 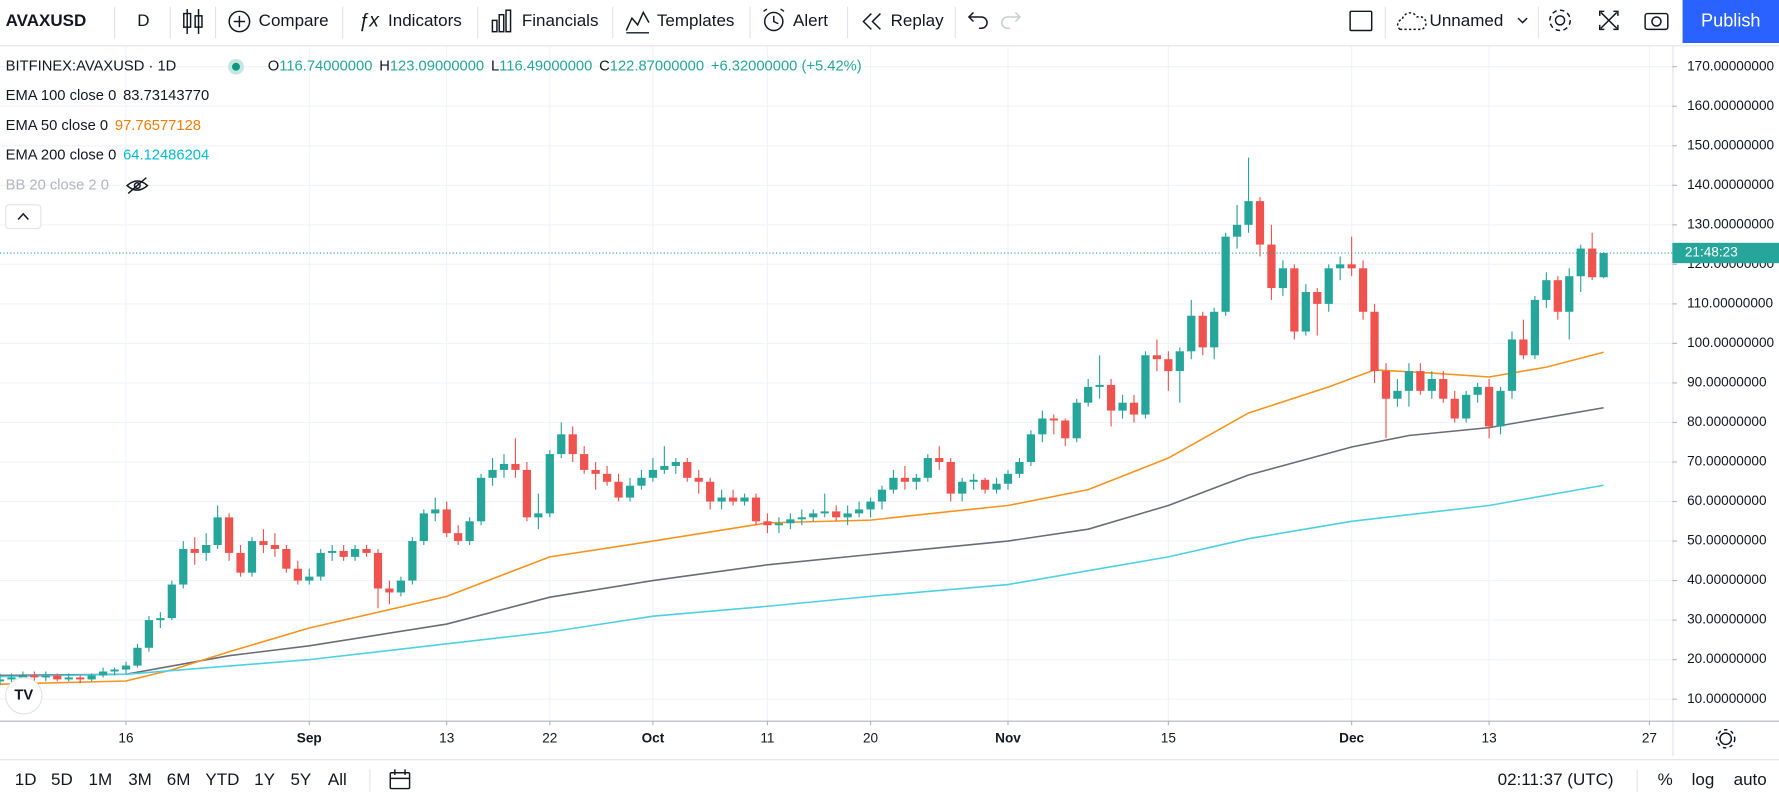 I want to click on y-tick-label: 20.00000000, so click(x=1727, y=658).